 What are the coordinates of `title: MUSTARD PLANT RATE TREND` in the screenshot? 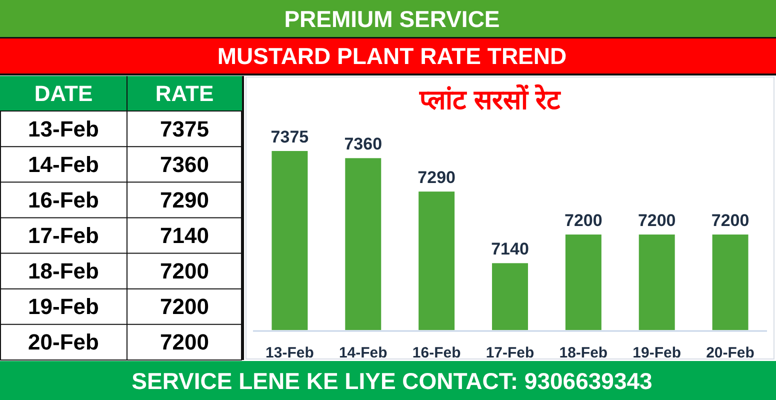 It's located at (392, 56).